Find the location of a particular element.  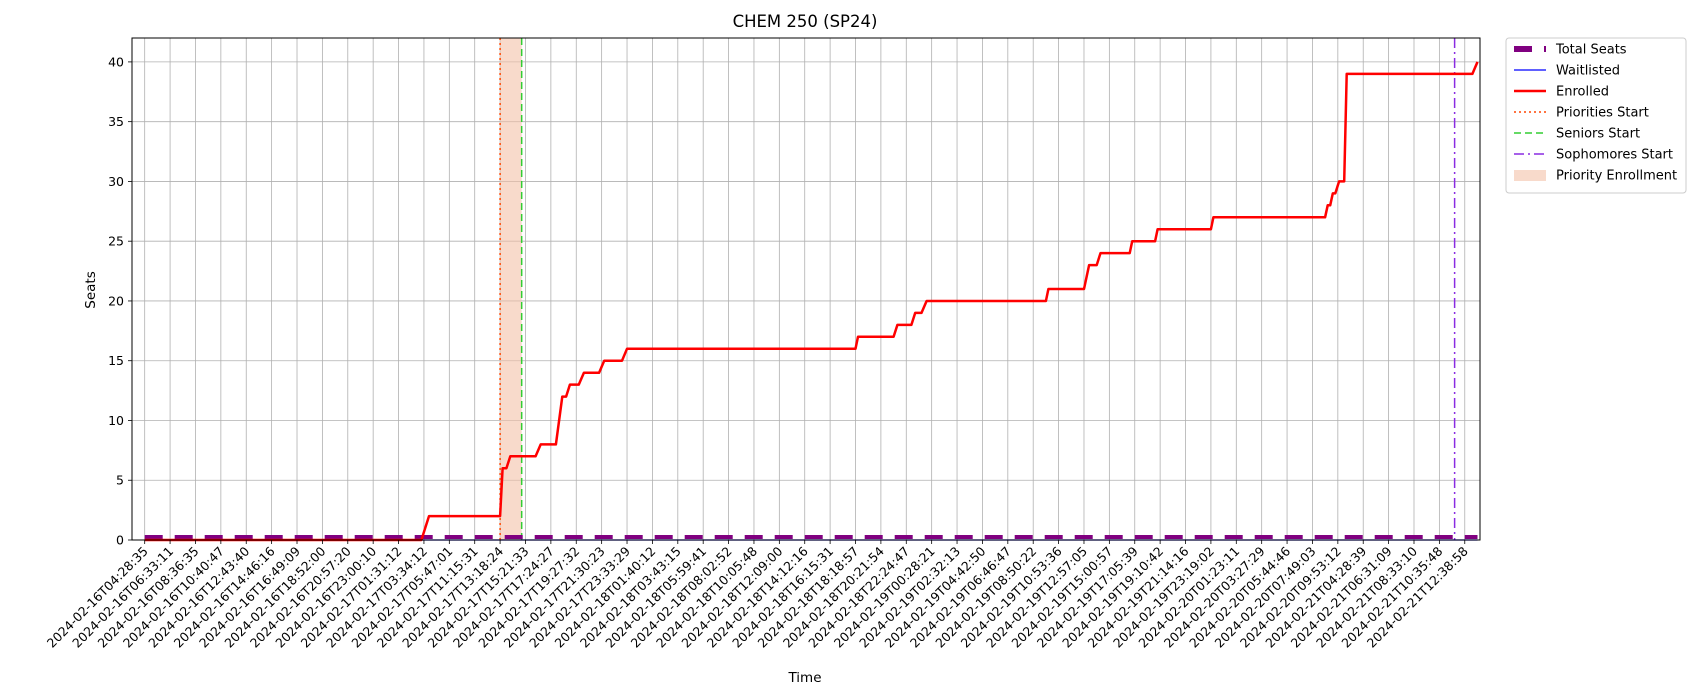

y-tick-label: 10 is located at coordinates (116, 420).